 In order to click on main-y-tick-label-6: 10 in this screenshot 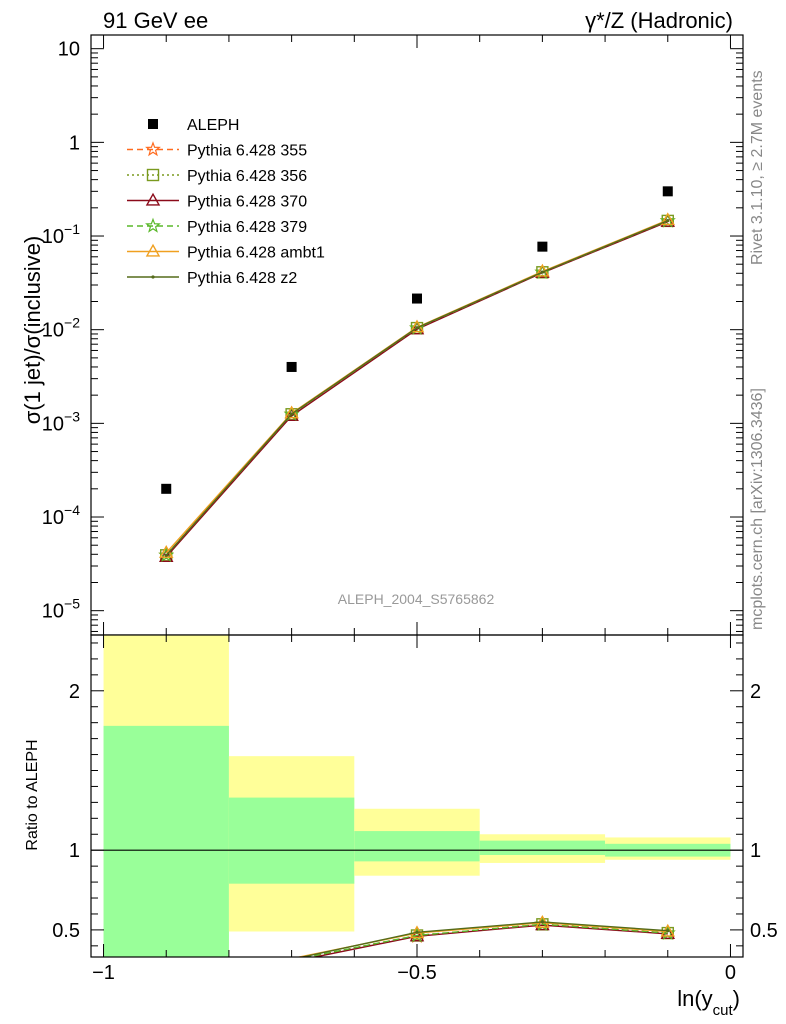, I will do `click(69, 50)`.